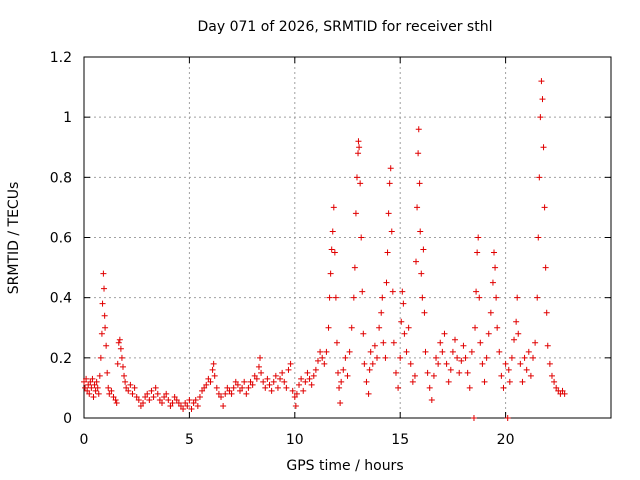 This screenshot has width=640, height=480. What do you see at coordinates (295, 440) in the screenshot?
I see `x-tick-label: 10` at bounding box center [295, 440].